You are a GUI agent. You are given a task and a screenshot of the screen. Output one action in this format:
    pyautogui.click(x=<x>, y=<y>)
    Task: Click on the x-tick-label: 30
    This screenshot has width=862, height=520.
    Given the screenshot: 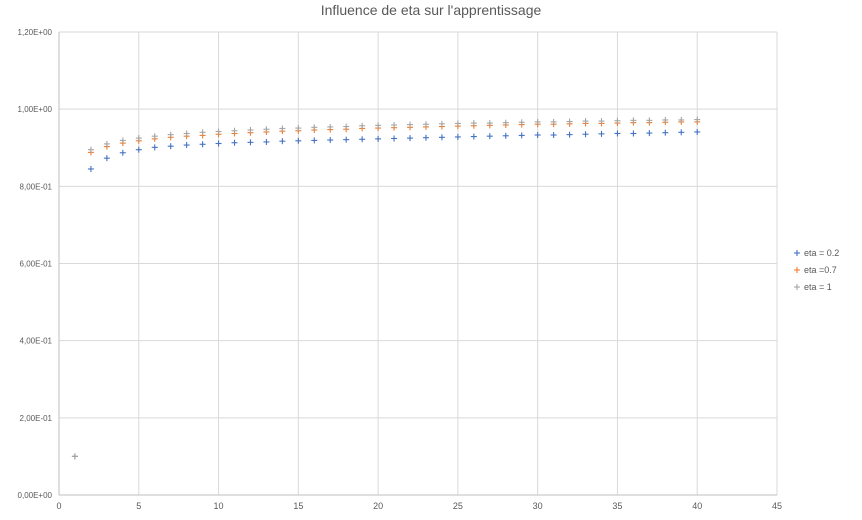 What is the action you would take?
    pyautogui.click(x=538, y=506)
    